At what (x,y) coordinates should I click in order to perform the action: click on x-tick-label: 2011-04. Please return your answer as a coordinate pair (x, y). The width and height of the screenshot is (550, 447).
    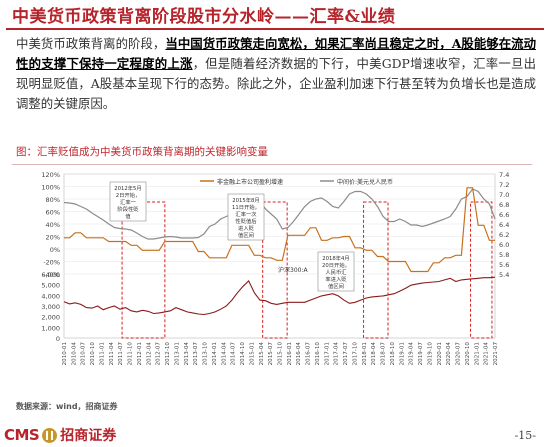
    Looking at the image, I should click on (112, 354).